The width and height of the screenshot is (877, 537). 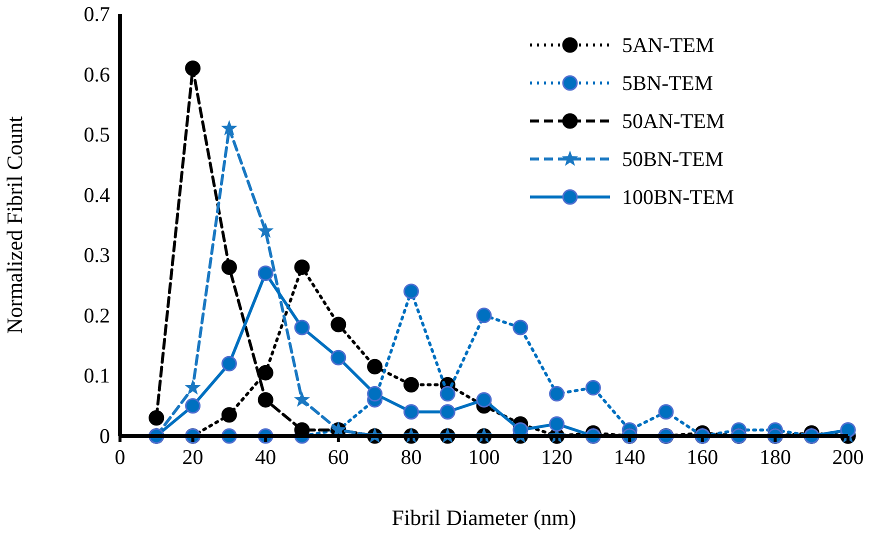 What do you see at coordinates (702, 457) in the screenshot?
I see `x-tick-label: 160` at bounding box center [702, 457].